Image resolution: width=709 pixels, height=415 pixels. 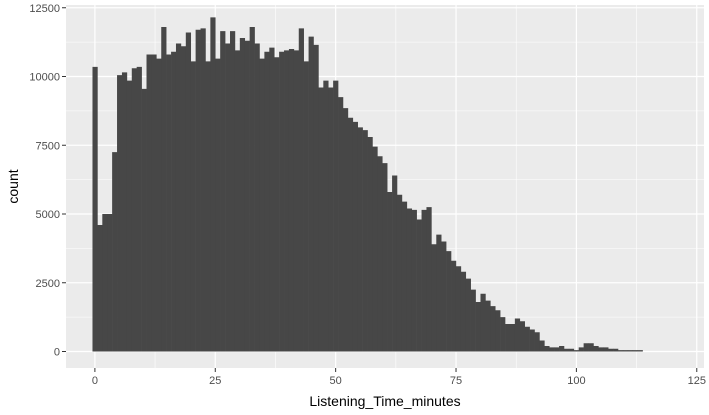 I want to click on y-tick-label: 5000, so click(x=48, y=215).